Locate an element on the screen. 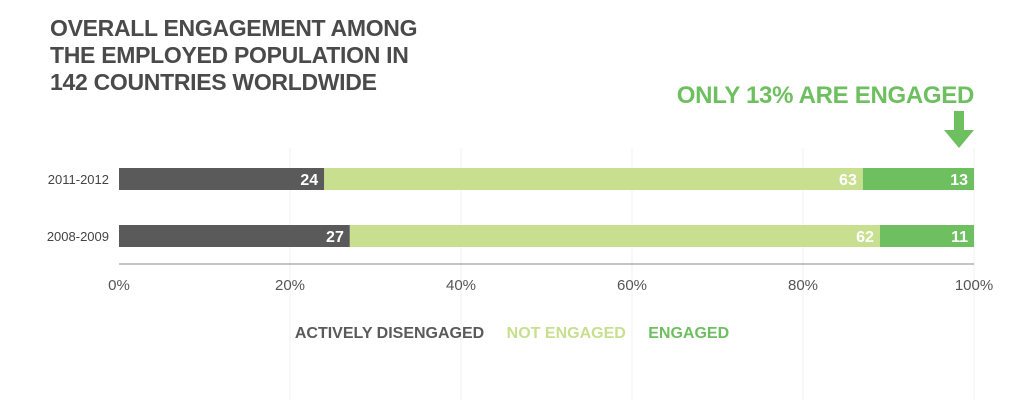 This screenshot has width=1024, height=400. x-tick-20: 20% is located at coordinates (290, 285).